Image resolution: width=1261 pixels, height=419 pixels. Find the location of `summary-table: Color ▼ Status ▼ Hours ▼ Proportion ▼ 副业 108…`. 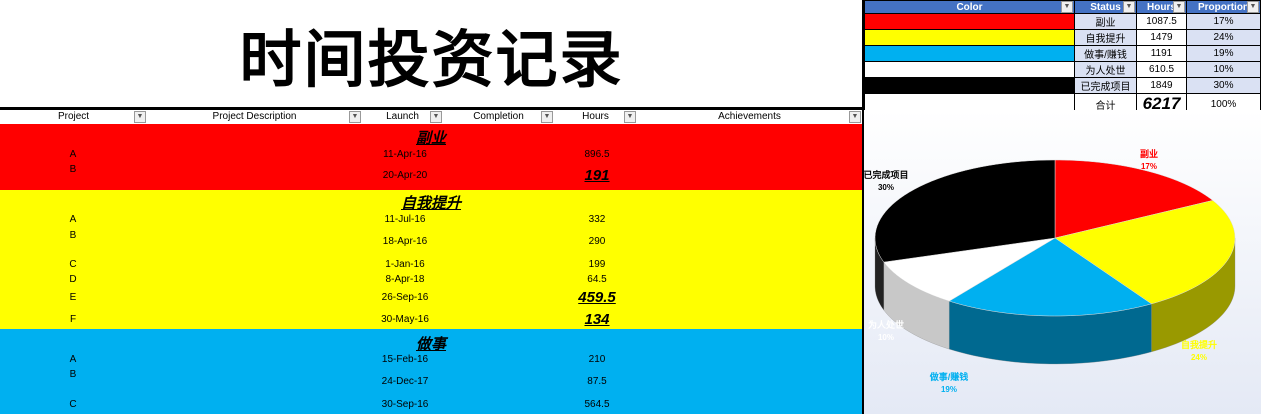

summary-table: Color ▼ Status ▼ Hours ▼ Proportion ▼ 副业 108… is located at coordinates (1062, 57).